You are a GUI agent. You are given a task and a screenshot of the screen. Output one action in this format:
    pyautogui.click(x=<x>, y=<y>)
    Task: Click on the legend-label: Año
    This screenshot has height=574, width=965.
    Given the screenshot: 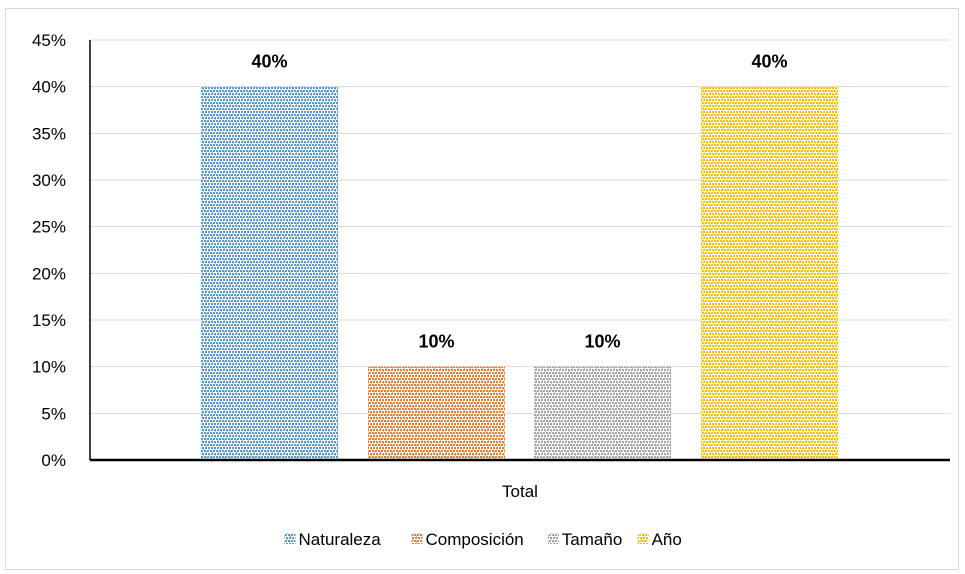 What is the action you would take?
    pyautogui.click(x=667, y=539)
    